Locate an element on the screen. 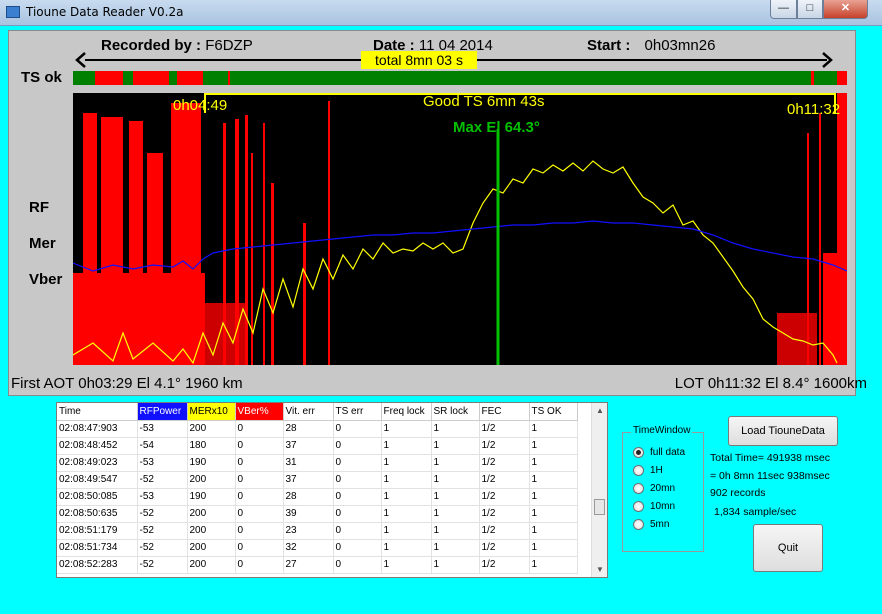  first-aot: First AOT 0h03:29 El 4.1° 1960 km is located at coordinates (127, 383).